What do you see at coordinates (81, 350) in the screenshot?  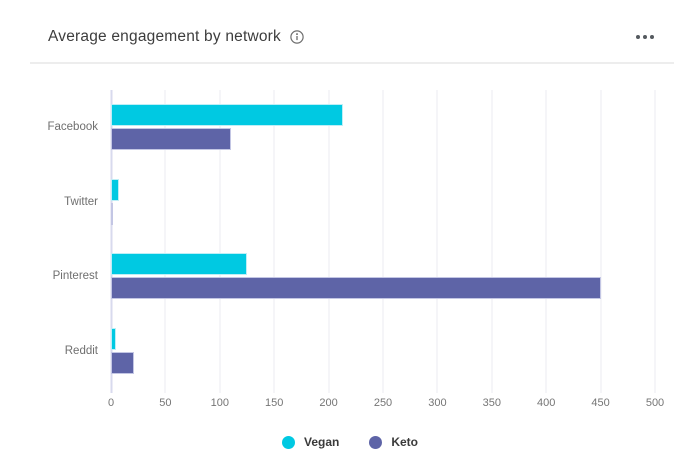 I see `category-label-reddit: Reddit` at bounding box center [81, 350].